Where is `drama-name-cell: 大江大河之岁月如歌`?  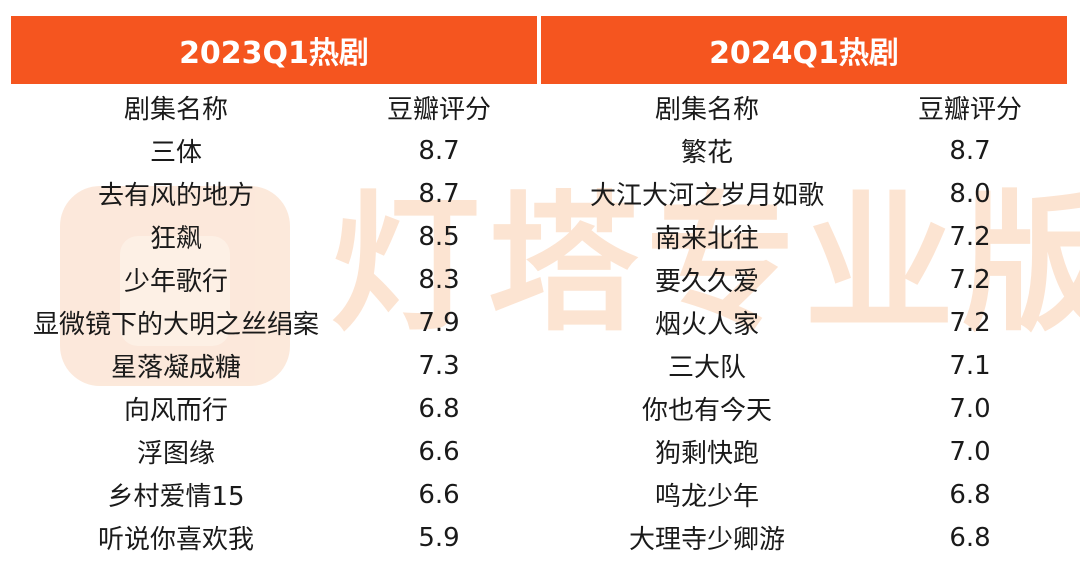
drama-name-cell: 大江大河之岁月如歌 is located at coordinates (706, 196).